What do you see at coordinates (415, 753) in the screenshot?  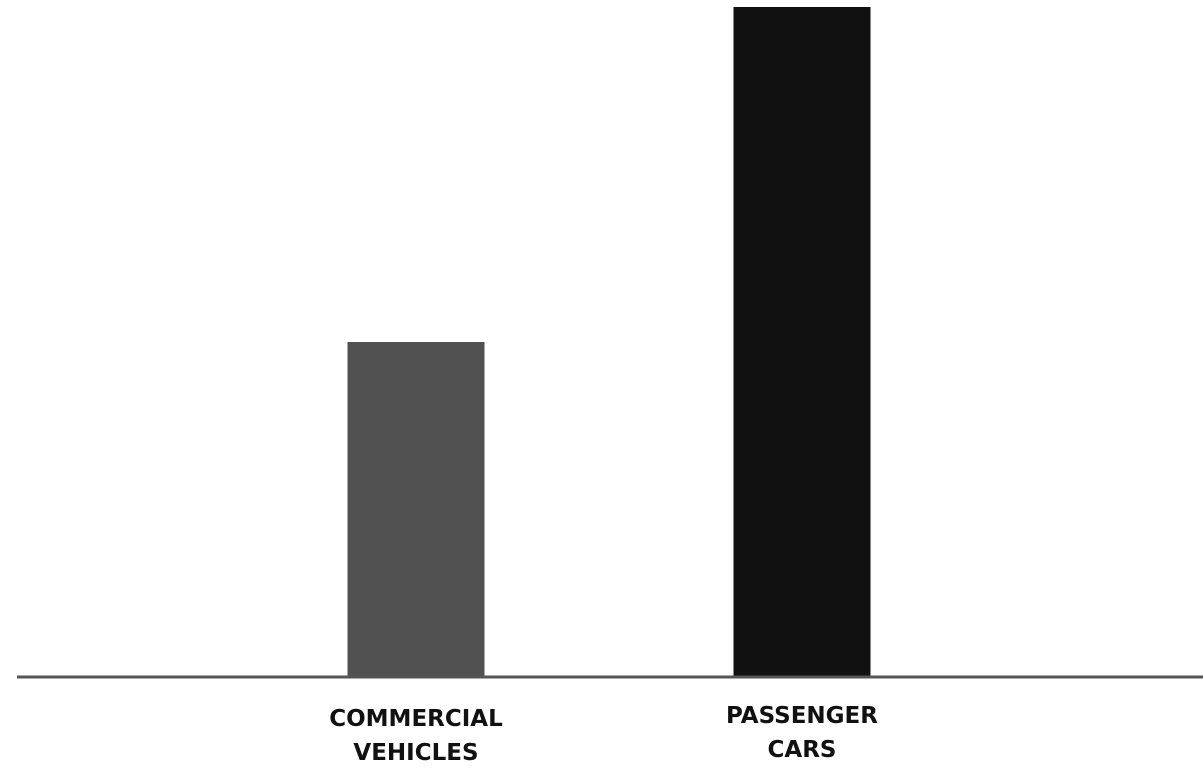 I see `x-tick-label-0-line-1: VEHICLES` at bounding box center [415, 753].